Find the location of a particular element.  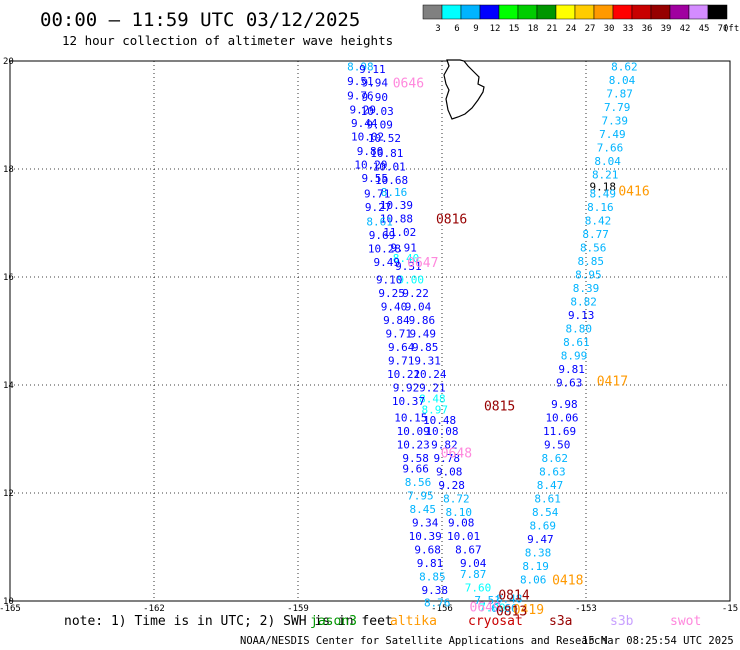

pass-time-label: 0814 is located at coordinates (513, 596).